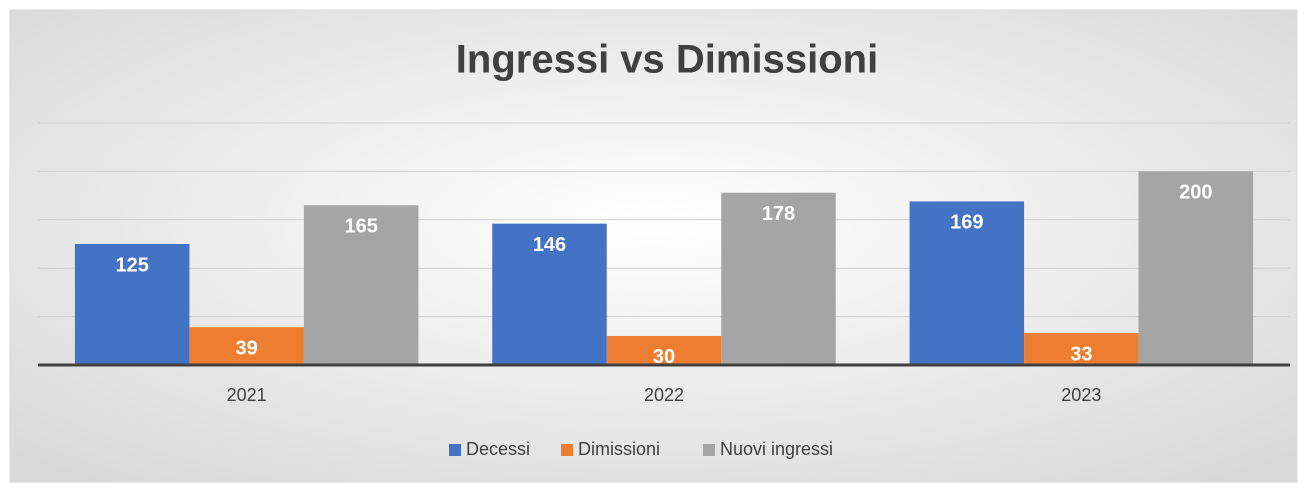  What do you see at coordinates (966, 223) in the screenshot?
I see `data-label: 169` at bounding box center [966, 223].